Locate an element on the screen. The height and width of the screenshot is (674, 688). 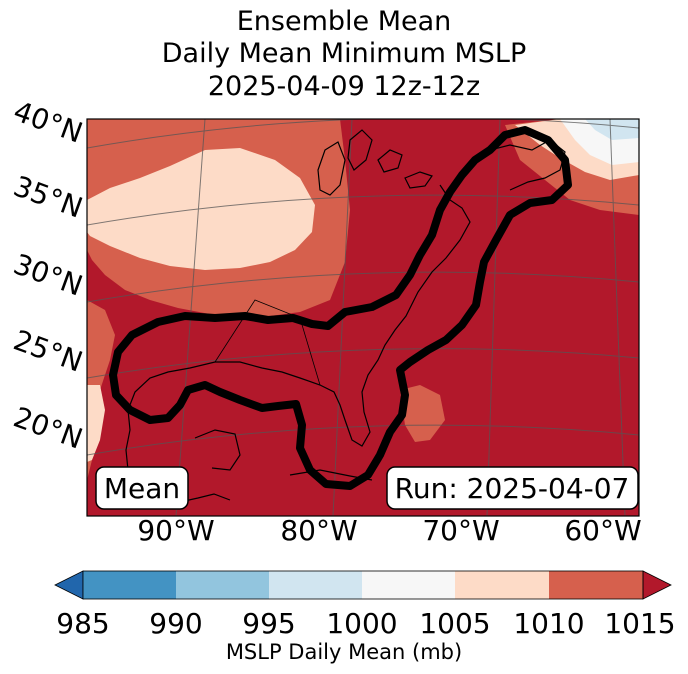
lon-label: 90°W is located at coordinates (175, 530).